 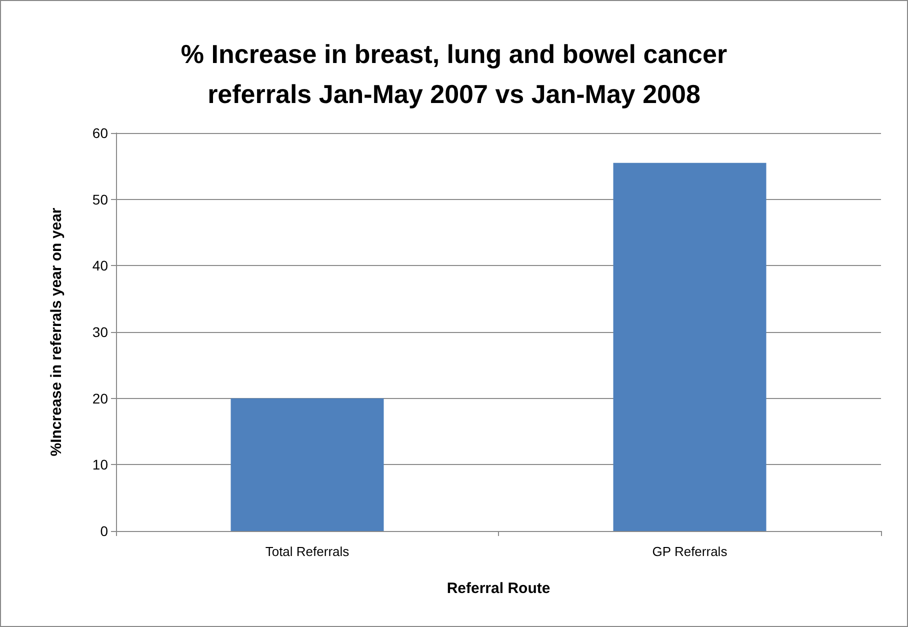 I want to click on y-tick-label: 50, so click(x=100, y=199).